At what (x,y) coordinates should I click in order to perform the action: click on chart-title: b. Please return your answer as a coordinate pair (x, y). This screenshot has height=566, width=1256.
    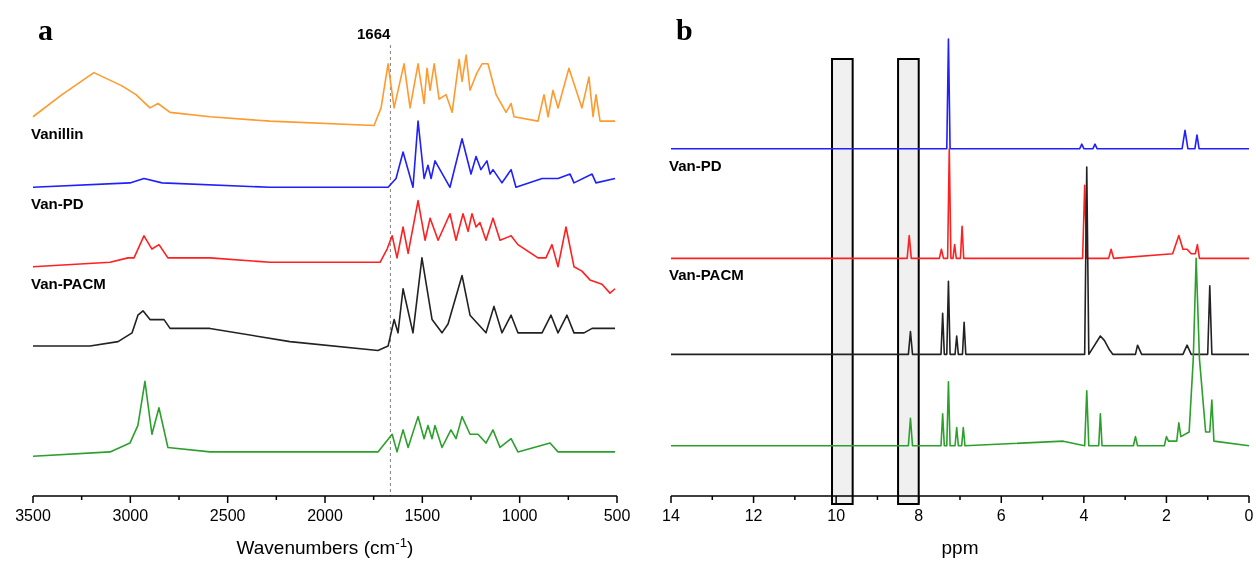
    Looking at the image, I should click on (684, 29).